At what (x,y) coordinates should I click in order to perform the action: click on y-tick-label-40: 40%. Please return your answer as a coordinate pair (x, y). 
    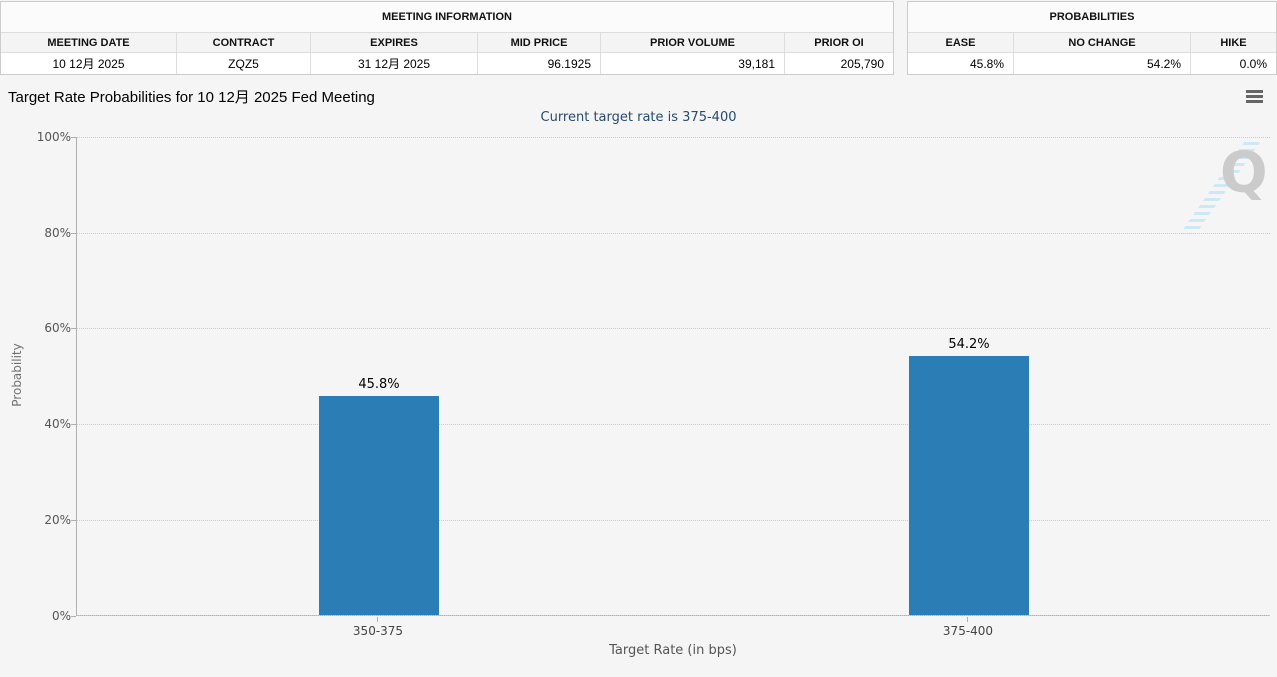
    Looking at the image, I should click on (57, 424).